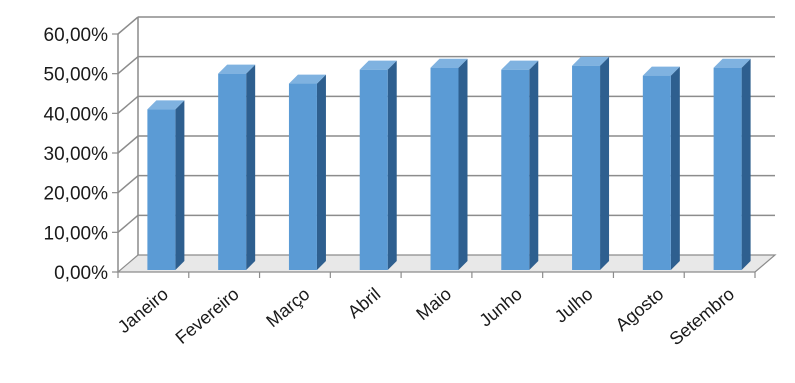  I want to click on x-tick-label: Janeiro, so click(143, 310).